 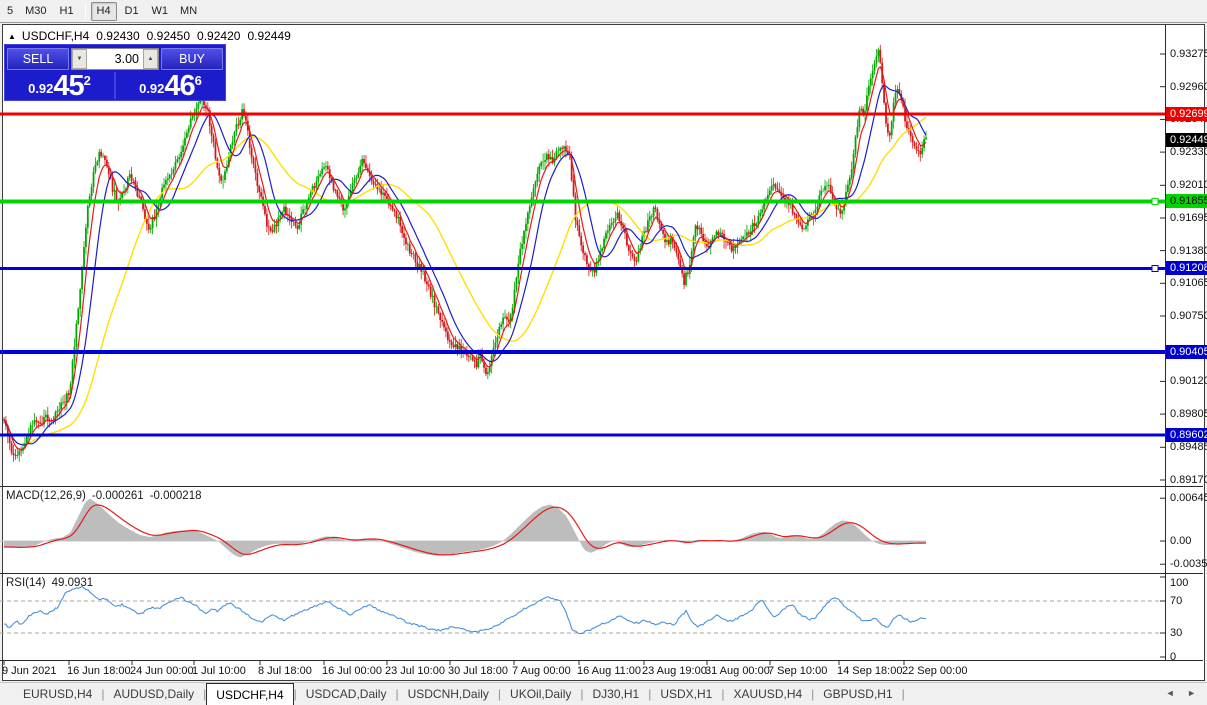 What do you see at coordinates (198, 80) in the screenshot?
I see `buy-price-pip: 6` at bounding box center [198, 80].